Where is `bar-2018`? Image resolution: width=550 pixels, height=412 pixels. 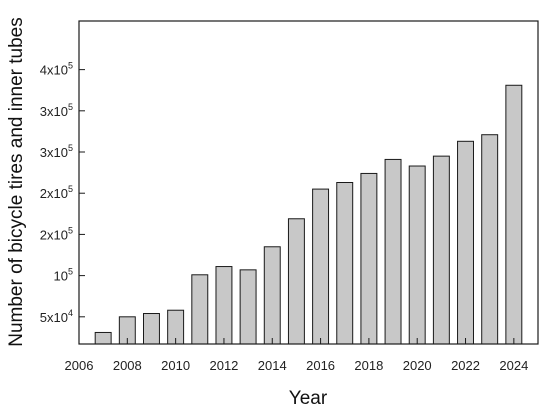 bar-2018 is located at coordinates (369, 258).